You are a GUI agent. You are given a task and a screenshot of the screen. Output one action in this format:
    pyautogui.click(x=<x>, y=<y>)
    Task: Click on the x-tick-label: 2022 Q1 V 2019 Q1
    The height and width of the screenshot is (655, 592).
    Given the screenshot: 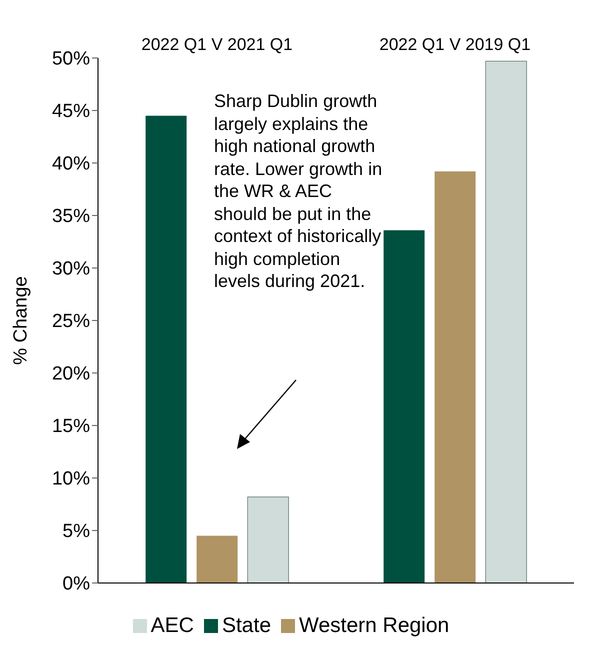 What is the action you would take?
    pyautogui.click(x=455, y=44)
    